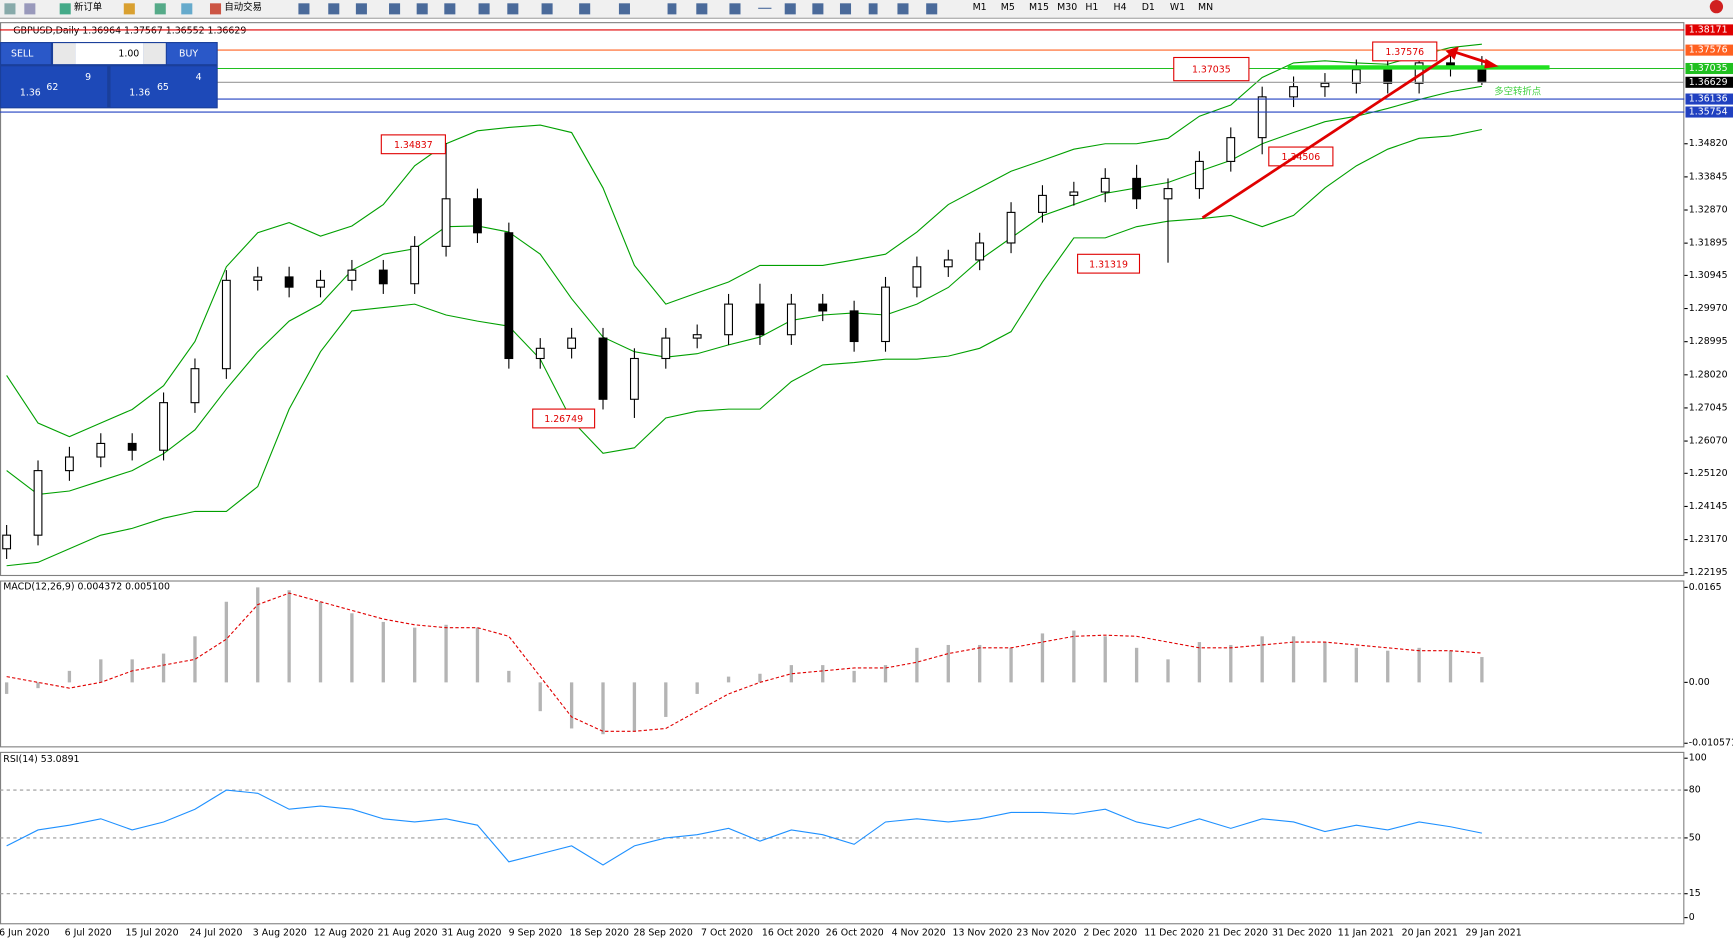  What do you see at coordinates (1067, 7) in the screenshot?
I see `timeframe-button: M30` at bounding box center [1067, 7].